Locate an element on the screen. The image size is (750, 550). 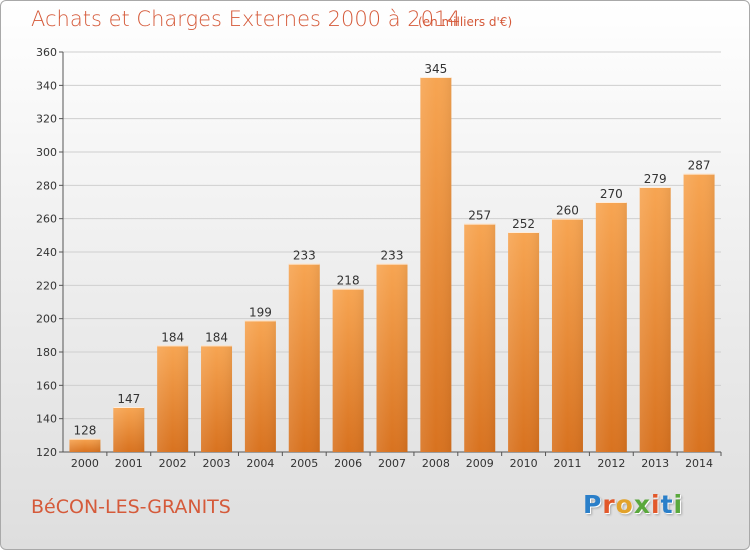
x-tick-label: 2009 is located at coordinates (480, 463).